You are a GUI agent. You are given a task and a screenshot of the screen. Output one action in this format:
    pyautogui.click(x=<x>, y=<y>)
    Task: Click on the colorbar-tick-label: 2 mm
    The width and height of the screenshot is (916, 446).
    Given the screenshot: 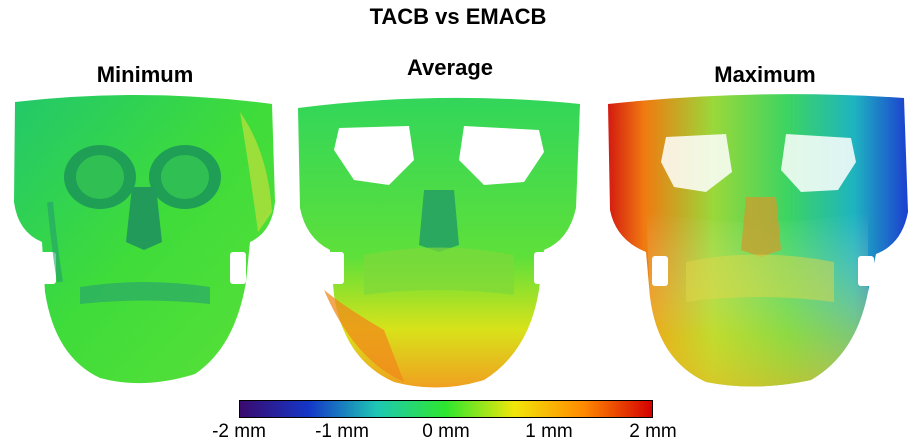 What is the action you would take?
    pyautogui.click(x=653, y=431)
    